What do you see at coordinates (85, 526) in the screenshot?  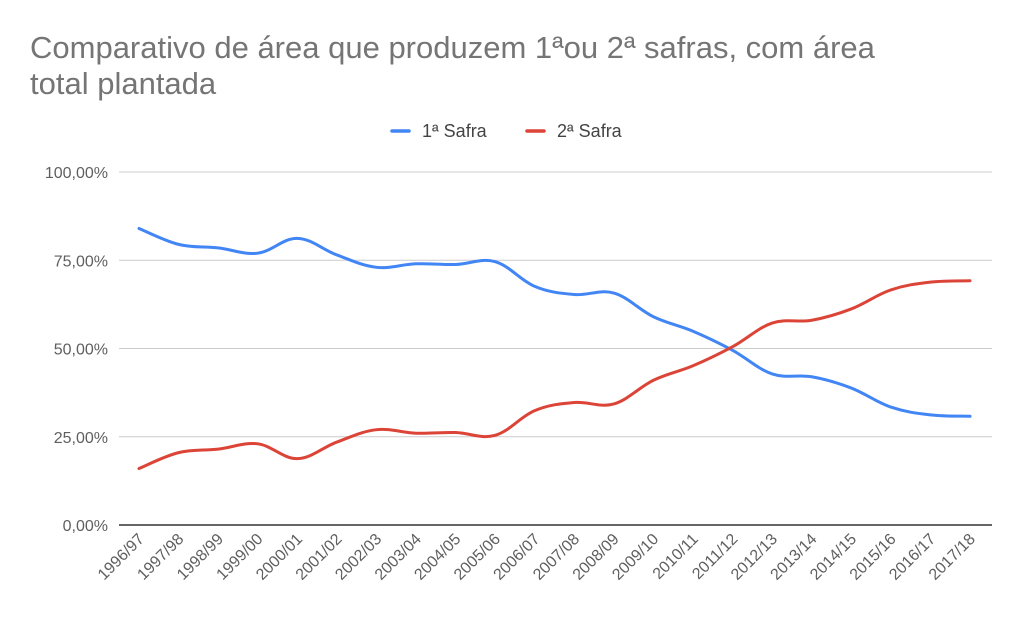 I see `y-tick-label: 0,00%` at bounding box center [85, 526].